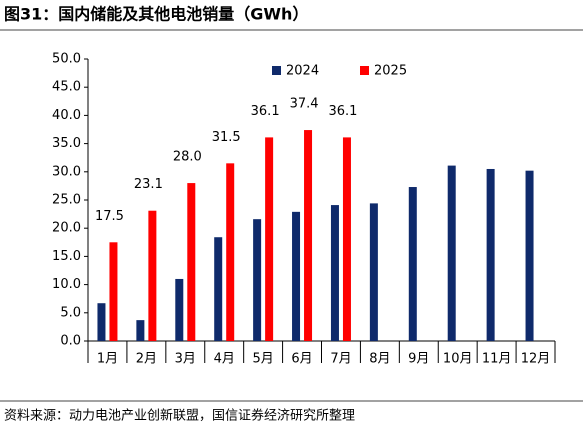 This screenshot has height=429, width=583. I want to click on y-tick-label: 35.0, so click(66, 143).